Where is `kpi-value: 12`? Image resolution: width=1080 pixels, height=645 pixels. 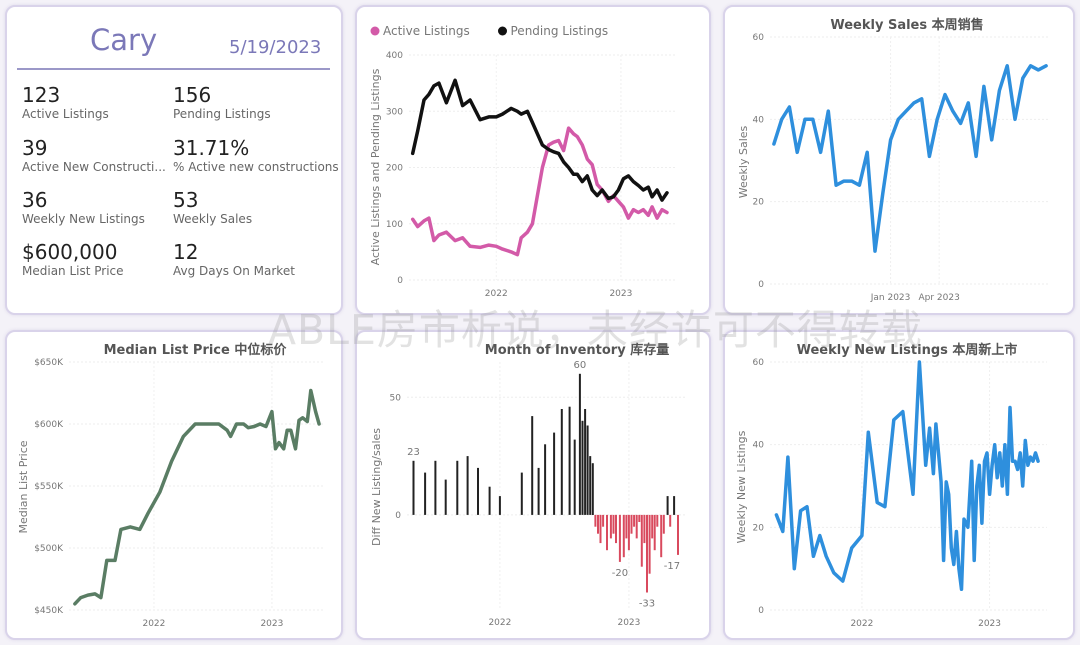 kpi-value: 12 is located at coordinates (186, 252).